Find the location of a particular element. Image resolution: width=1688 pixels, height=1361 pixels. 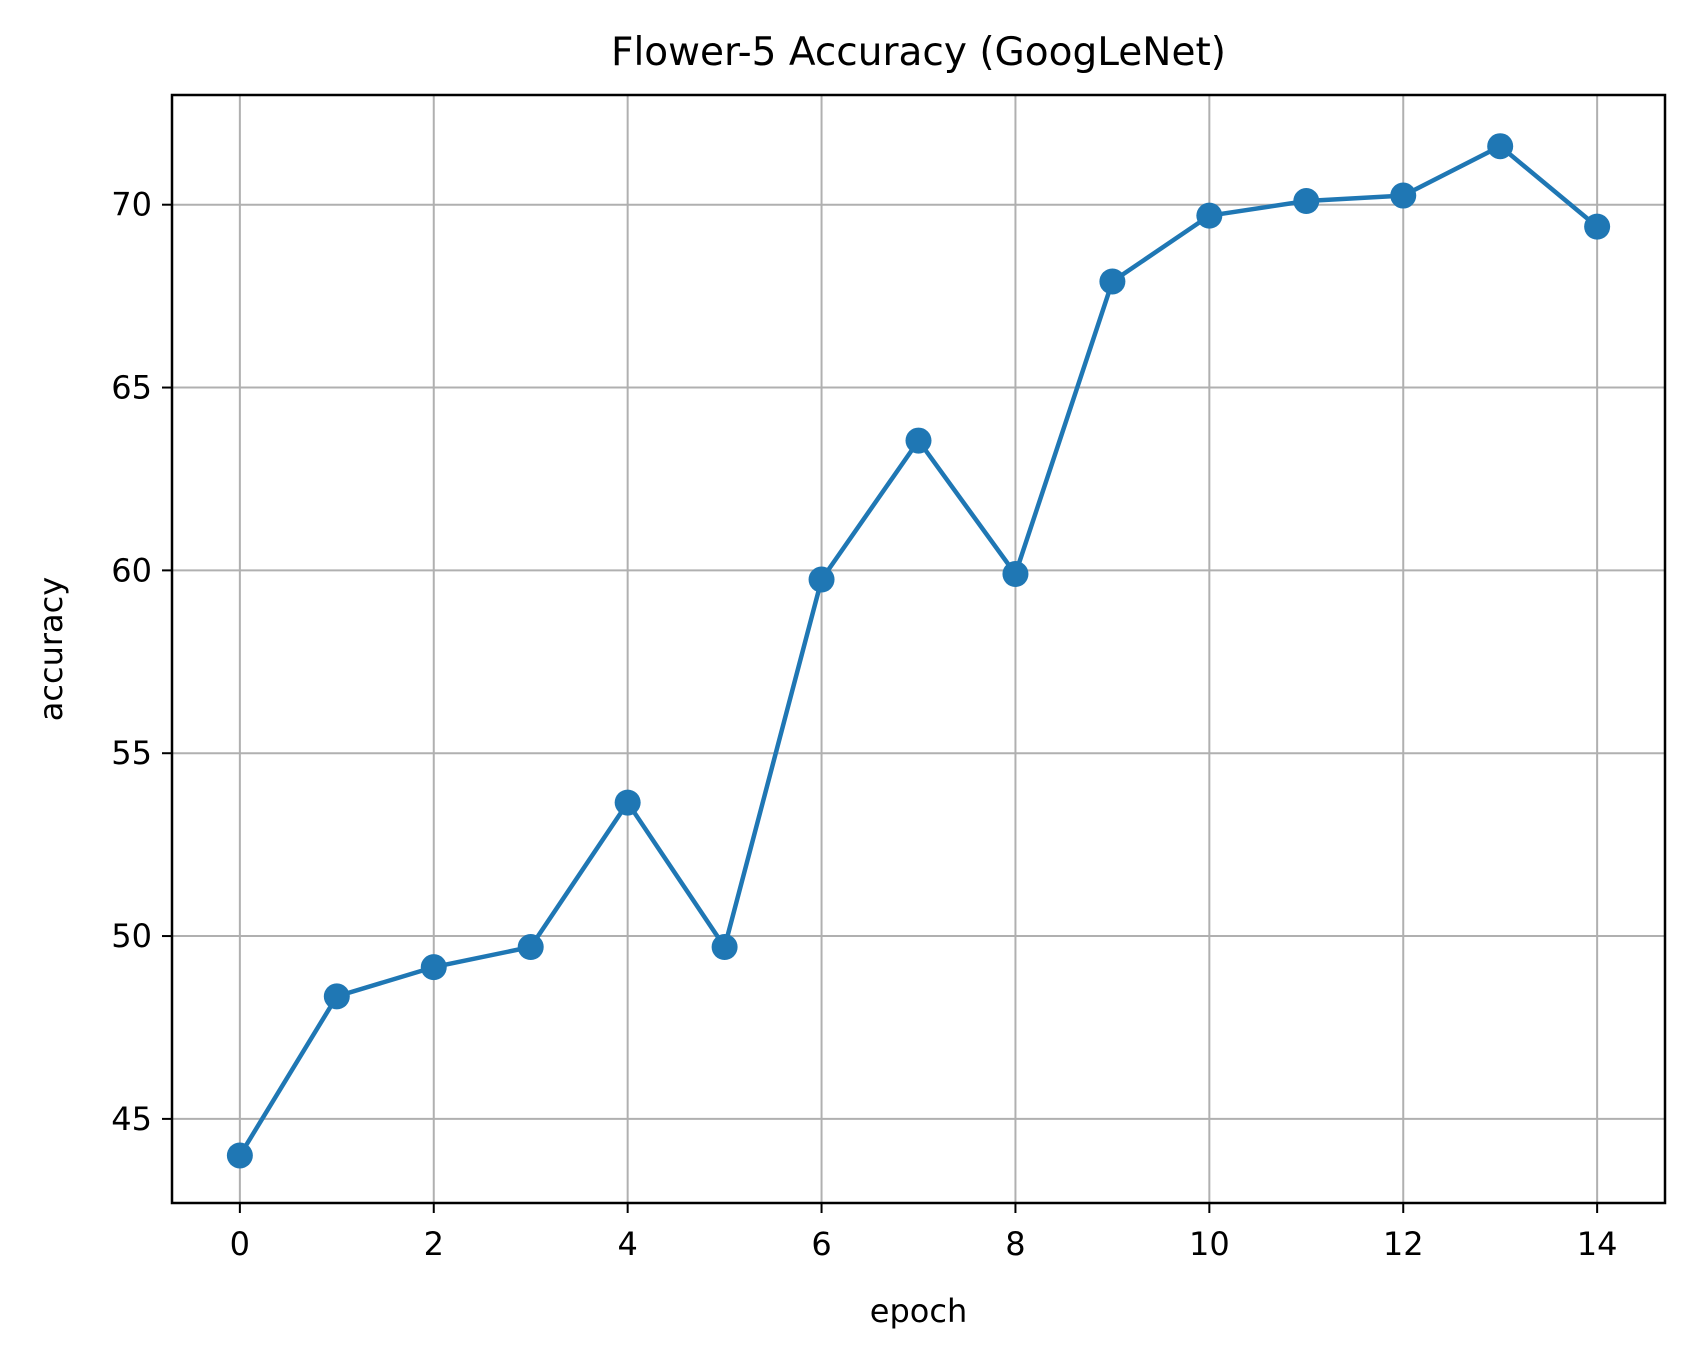

y-tick-label: 45 is located at coordinates (131, 1119).